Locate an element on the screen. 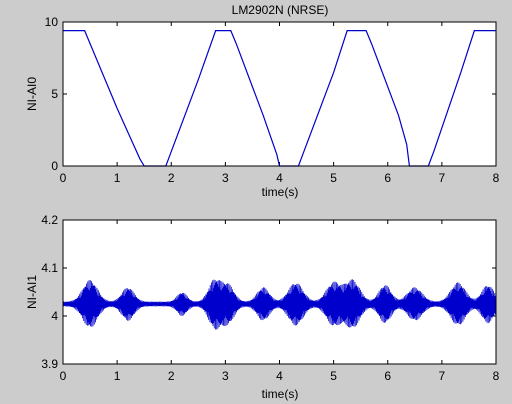  y-tick-label: 10 is located at coordinates (52, 22).